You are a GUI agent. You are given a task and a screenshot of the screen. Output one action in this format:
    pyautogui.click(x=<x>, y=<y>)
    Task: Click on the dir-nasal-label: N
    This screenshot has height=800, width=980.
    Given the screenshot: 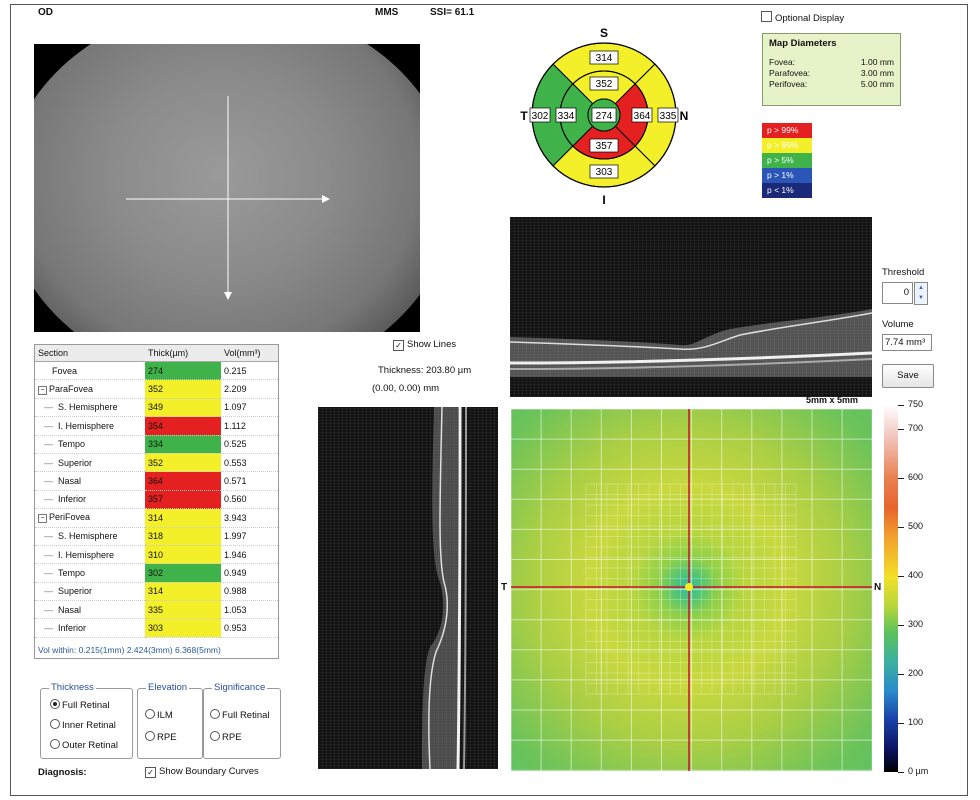 What is the action you would take?
    pyautogui.click(x=684, y=116)
    